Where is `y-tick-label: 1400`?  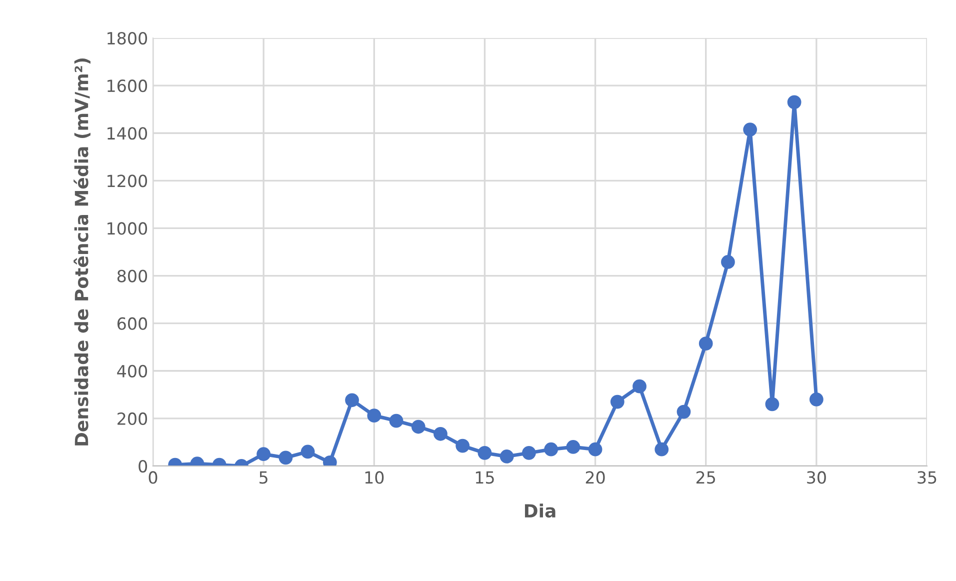 y-tick-label: 1400 is located at coordinates (128, 133).